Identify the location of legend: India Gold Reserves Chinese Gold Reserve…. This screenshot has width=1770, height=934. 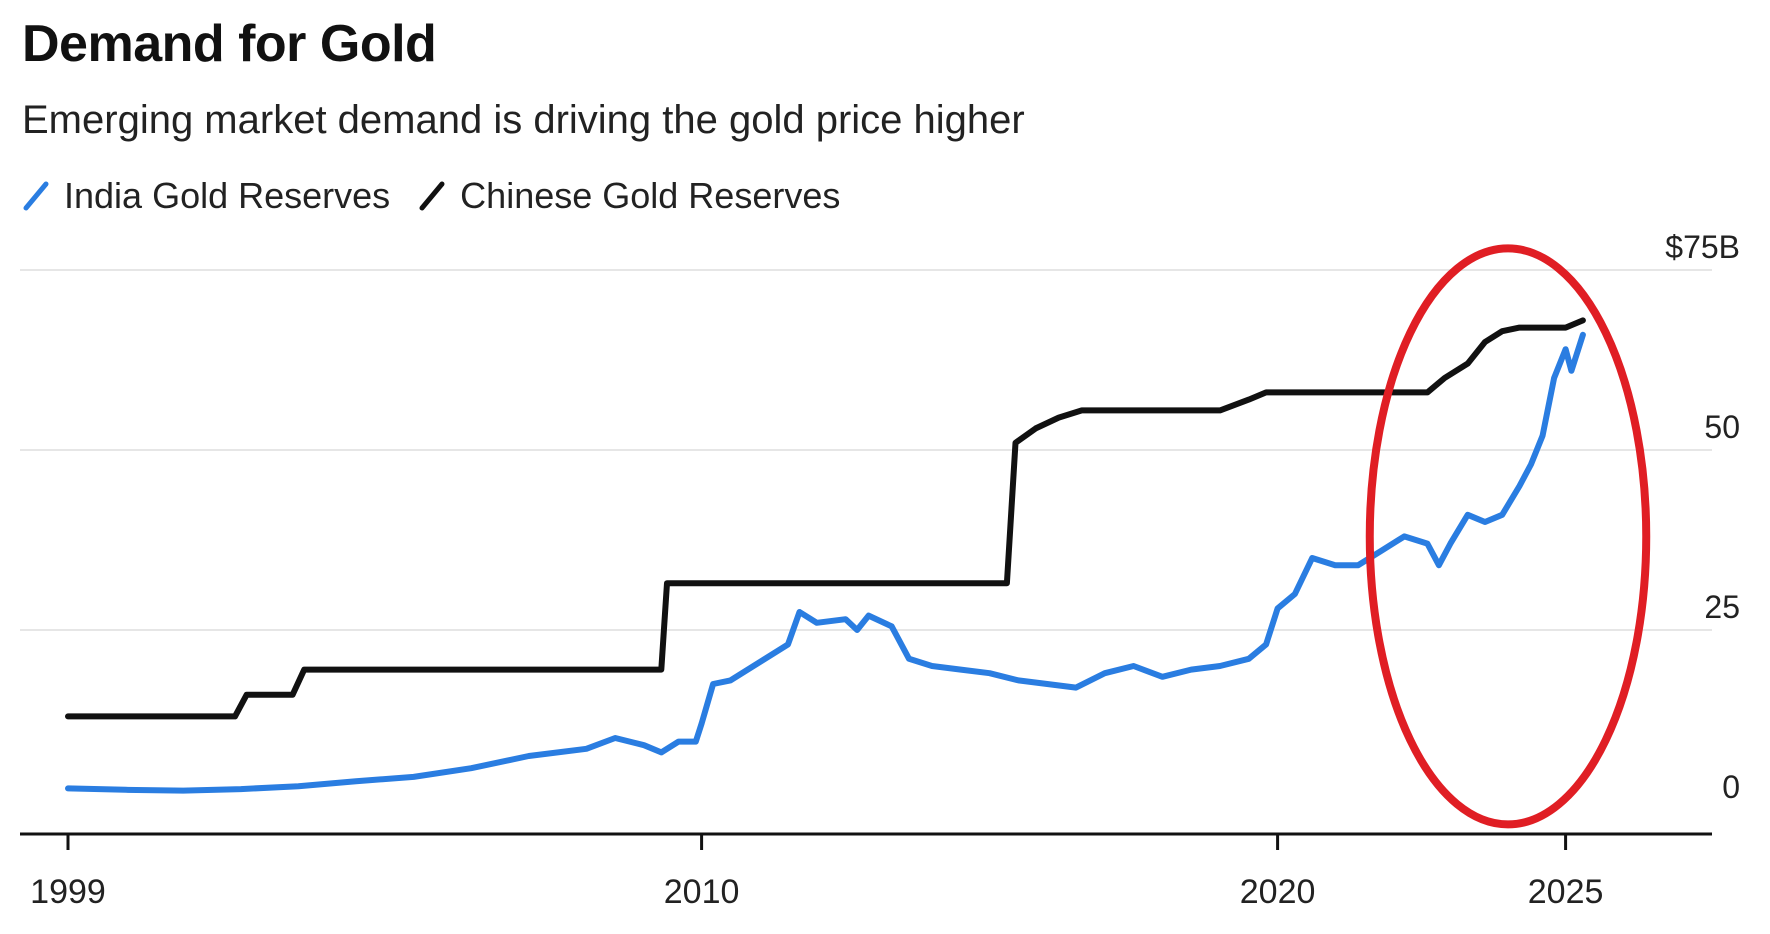
(445, 196).